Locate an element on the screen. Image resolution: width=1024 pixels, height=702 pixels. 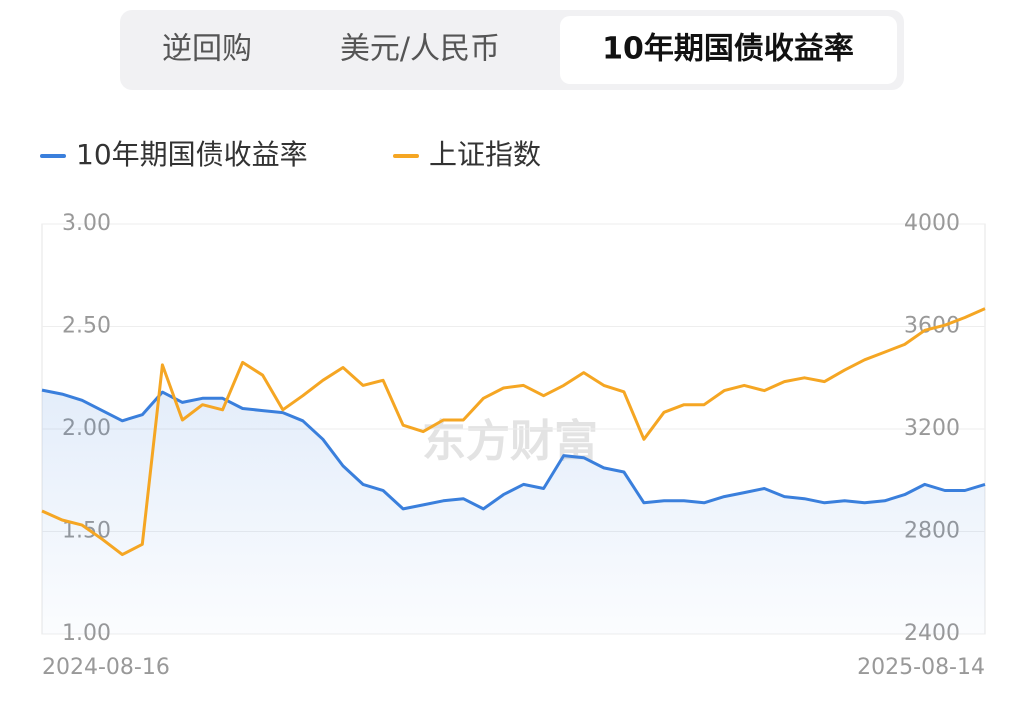
legend-label: 上证指数 is located at coordinates (485, 154).